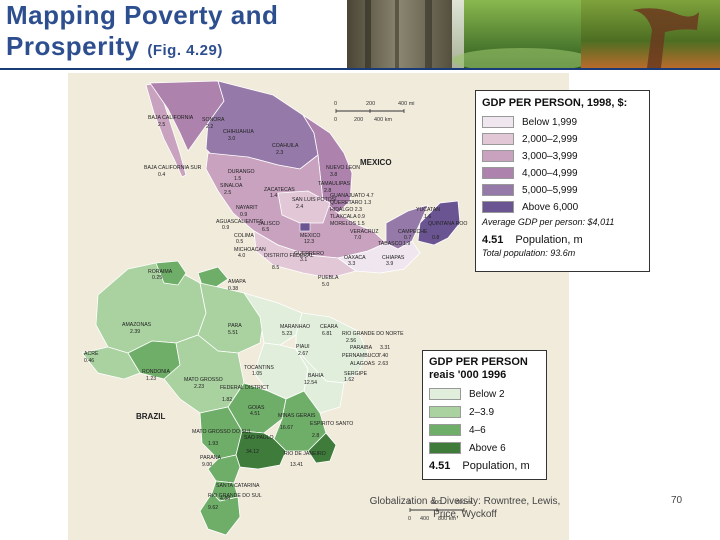  I want to click on br-scale-mi-2: 800 mi, so click(464, 503).